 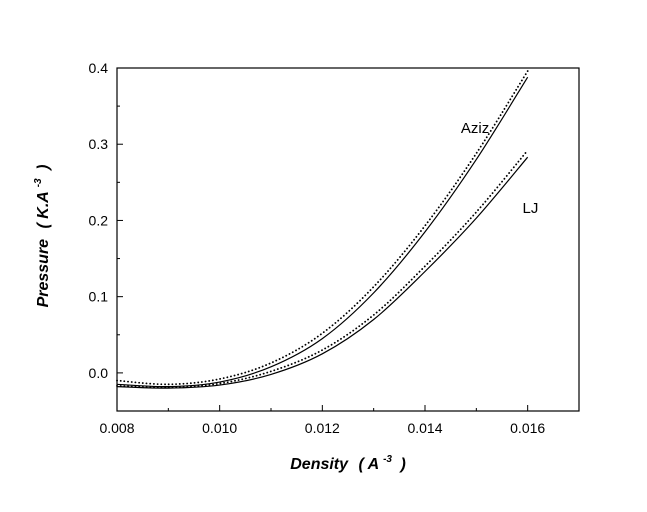 I want to click on y-tick-label: 0.0, so click(x=99, y=373).